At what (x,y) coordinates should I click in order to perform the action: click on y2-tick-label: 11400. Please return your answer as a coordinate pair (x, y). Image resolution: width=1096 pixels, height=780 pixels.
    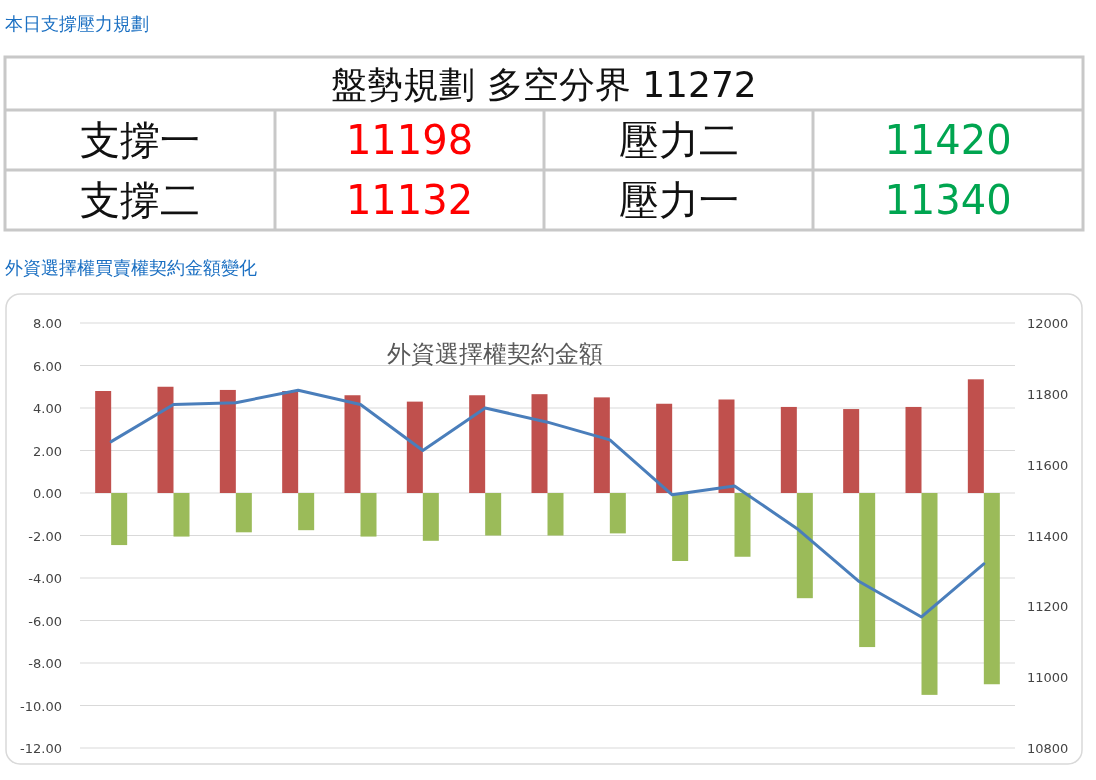
    Looking at the image, I should click on (1048, 536).